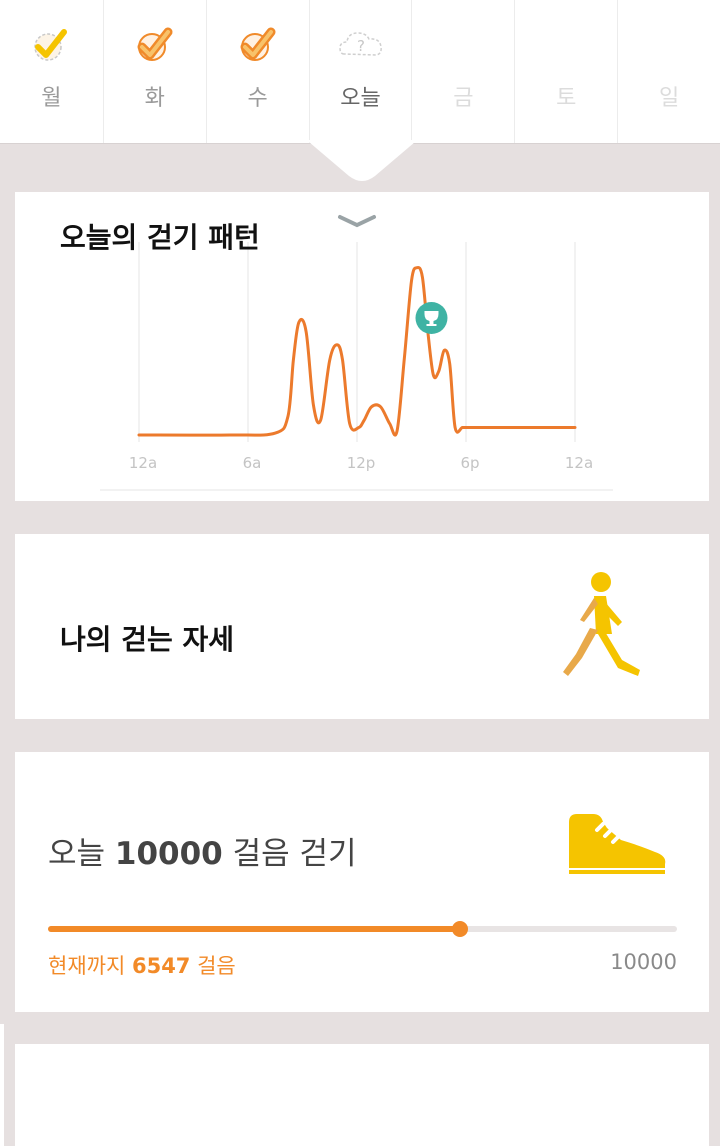 The image size is (720, 1146). What do you see at coordinates (168, 854) in the screenshot?
I see `goal-number: 10000` at bounding box center [168, 854].